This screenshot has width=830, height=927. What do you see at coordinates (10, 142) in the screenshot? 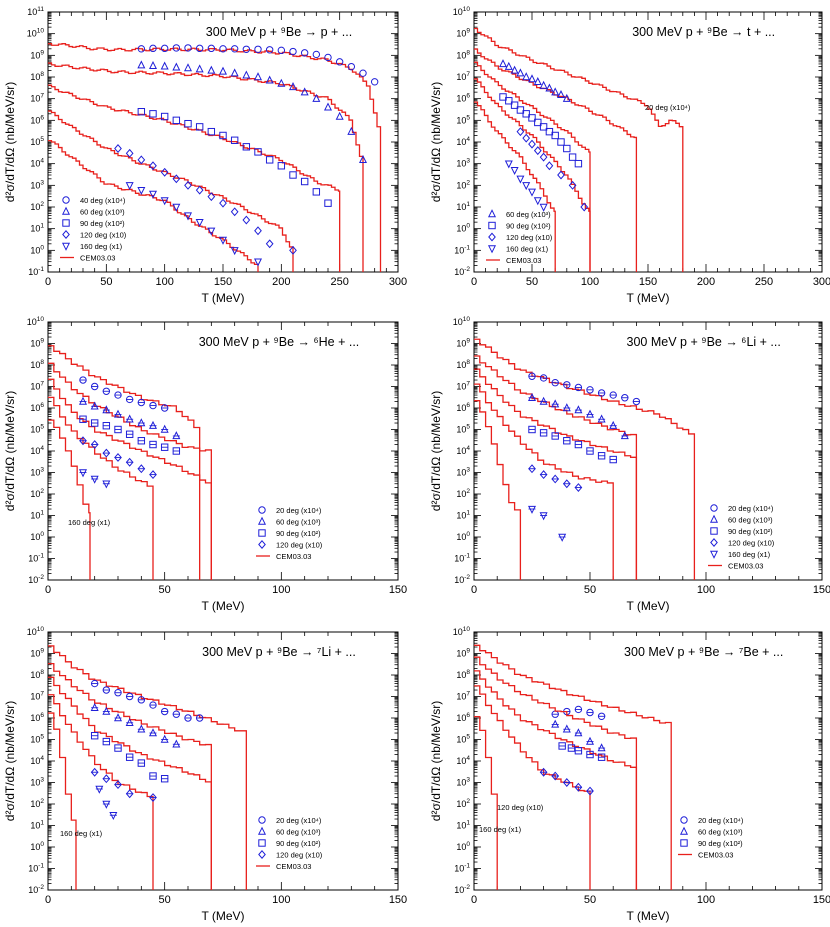
I see `y-axis-label: d²σ/dT/dΩ (nb/MeV/sr)` at bounding box center [10, 142].